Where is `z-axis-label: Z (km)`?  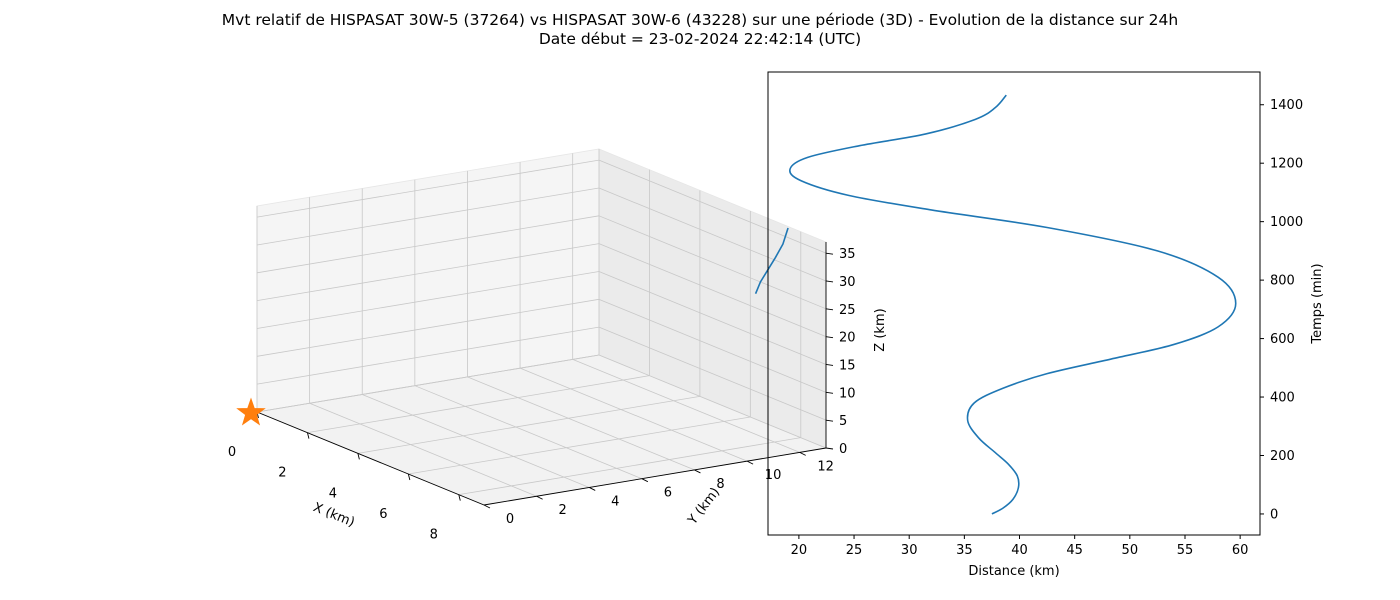 z-axis-label: Z (km) is located at coordinates (880, 329).